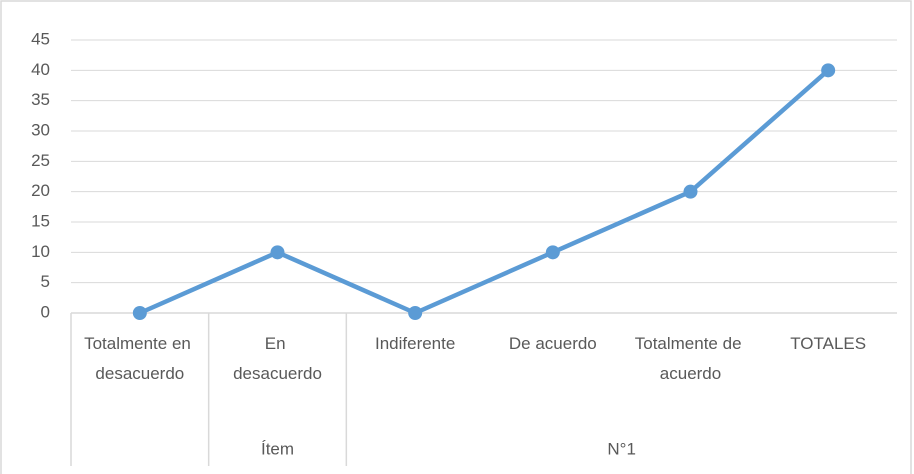 This screenshot has width=914, height=474. I want to click on y-tick-label: 30, so click(40, 129).